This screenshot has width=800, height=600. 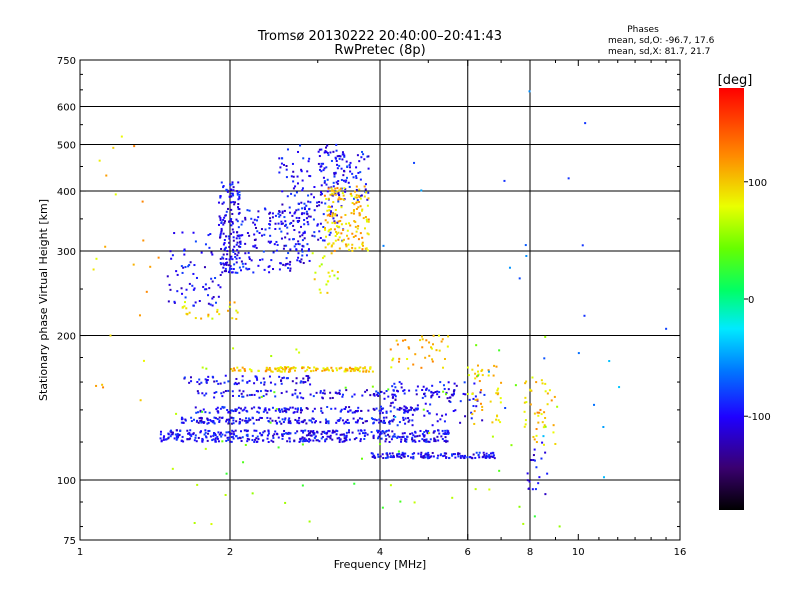 I want to click on stats-line-o: mean, sd,O: -96.7, 17.6, so click(x=661, y=41).